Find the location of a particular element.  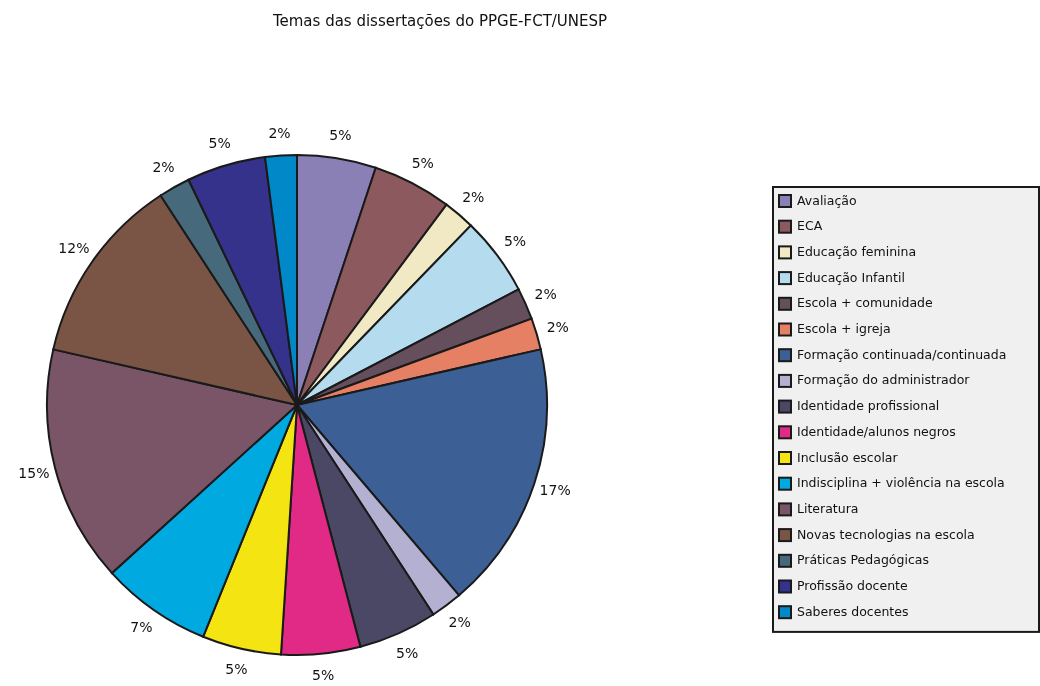

legend-label: Identidade profissional is located at coordinates (868, 406).